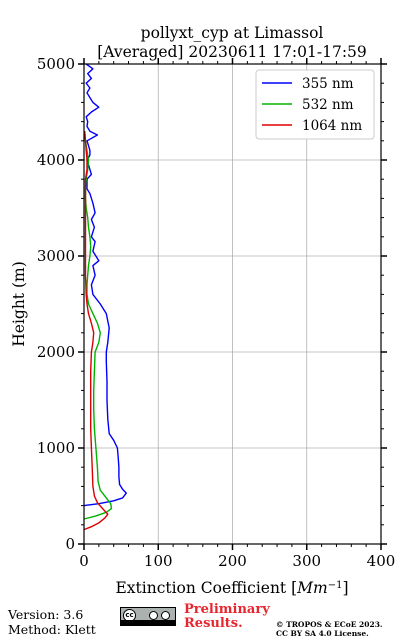  I want to click on x-tick-label: 200, so click(232, 561).